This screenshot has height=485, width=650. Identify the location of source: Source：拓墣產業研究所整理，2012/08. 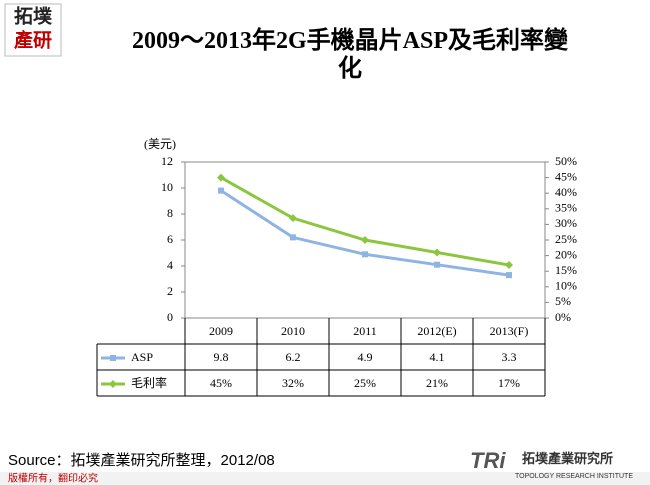
(141, 460).